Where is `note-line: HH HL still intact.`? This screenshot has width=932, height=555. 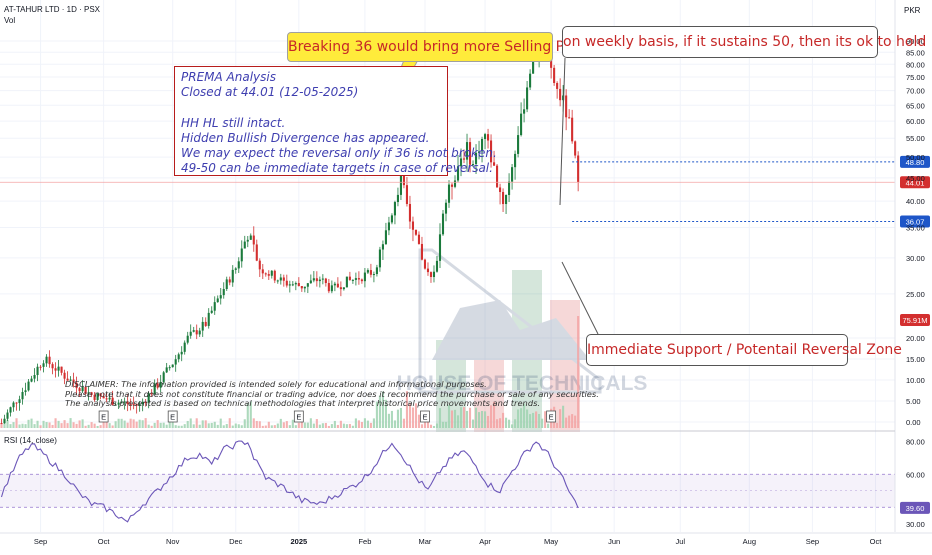
note-line: HH HL still intact. is located at coordinates (233, 122).